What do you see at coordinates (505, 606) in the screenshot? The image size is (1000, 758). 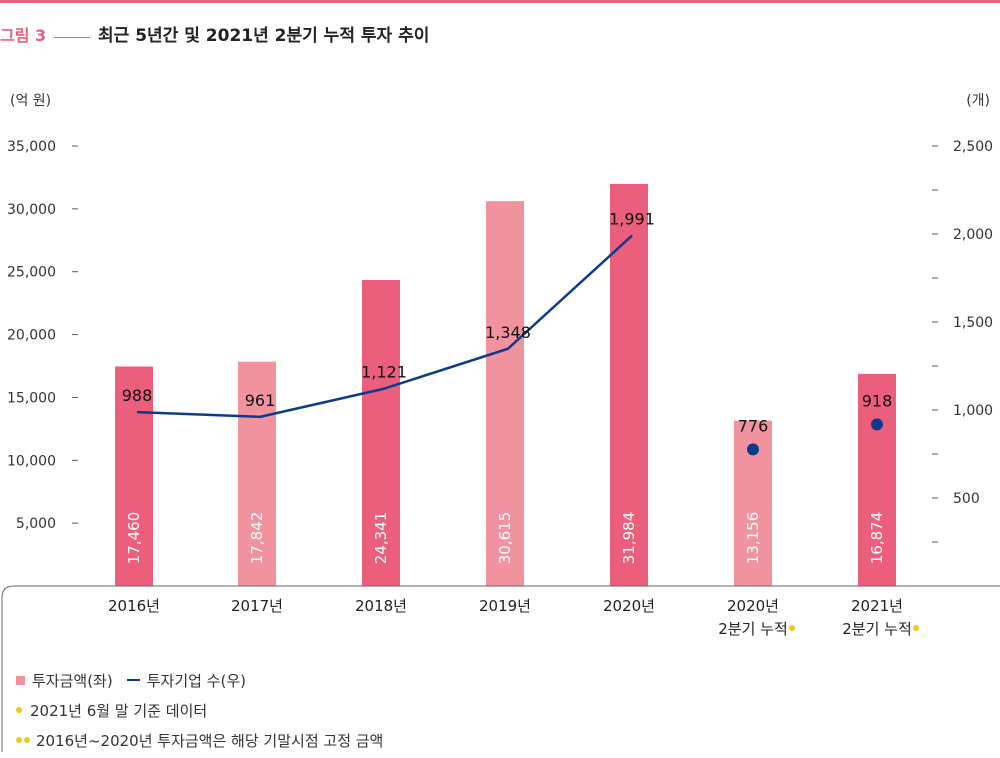 I see `x-category-label: 2019년` at bounding box center [505, 606].